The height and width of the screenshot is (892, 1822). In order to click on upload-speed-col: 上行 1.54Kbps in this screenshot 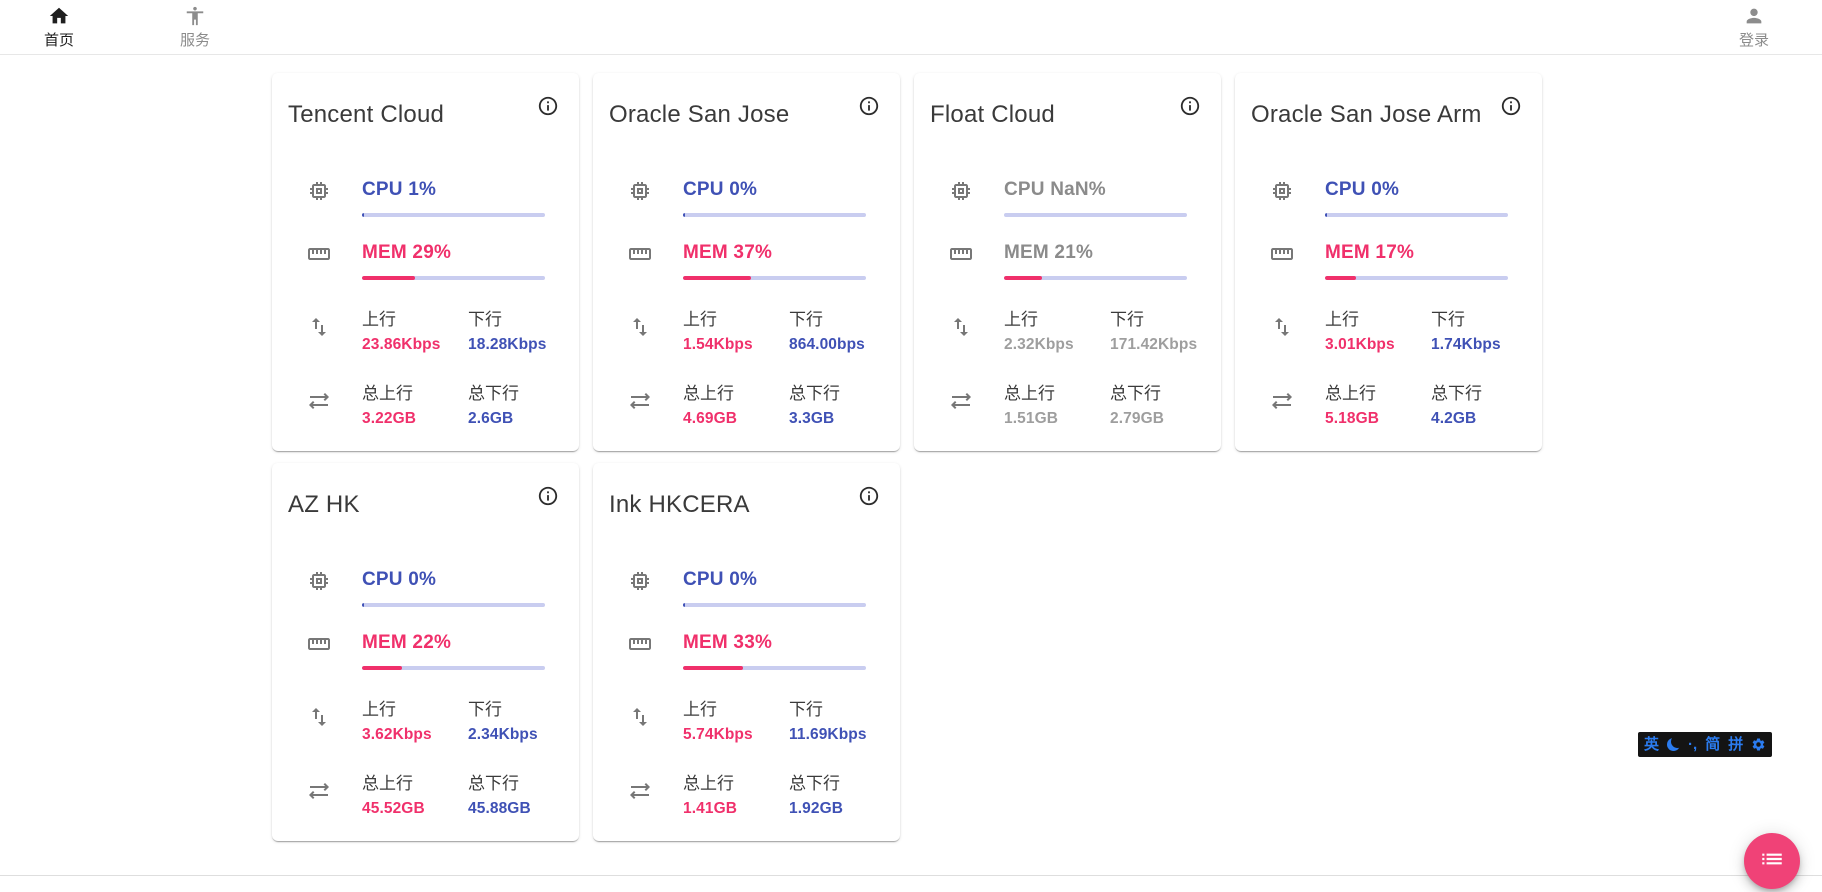, I will do `click(736, 329)`.